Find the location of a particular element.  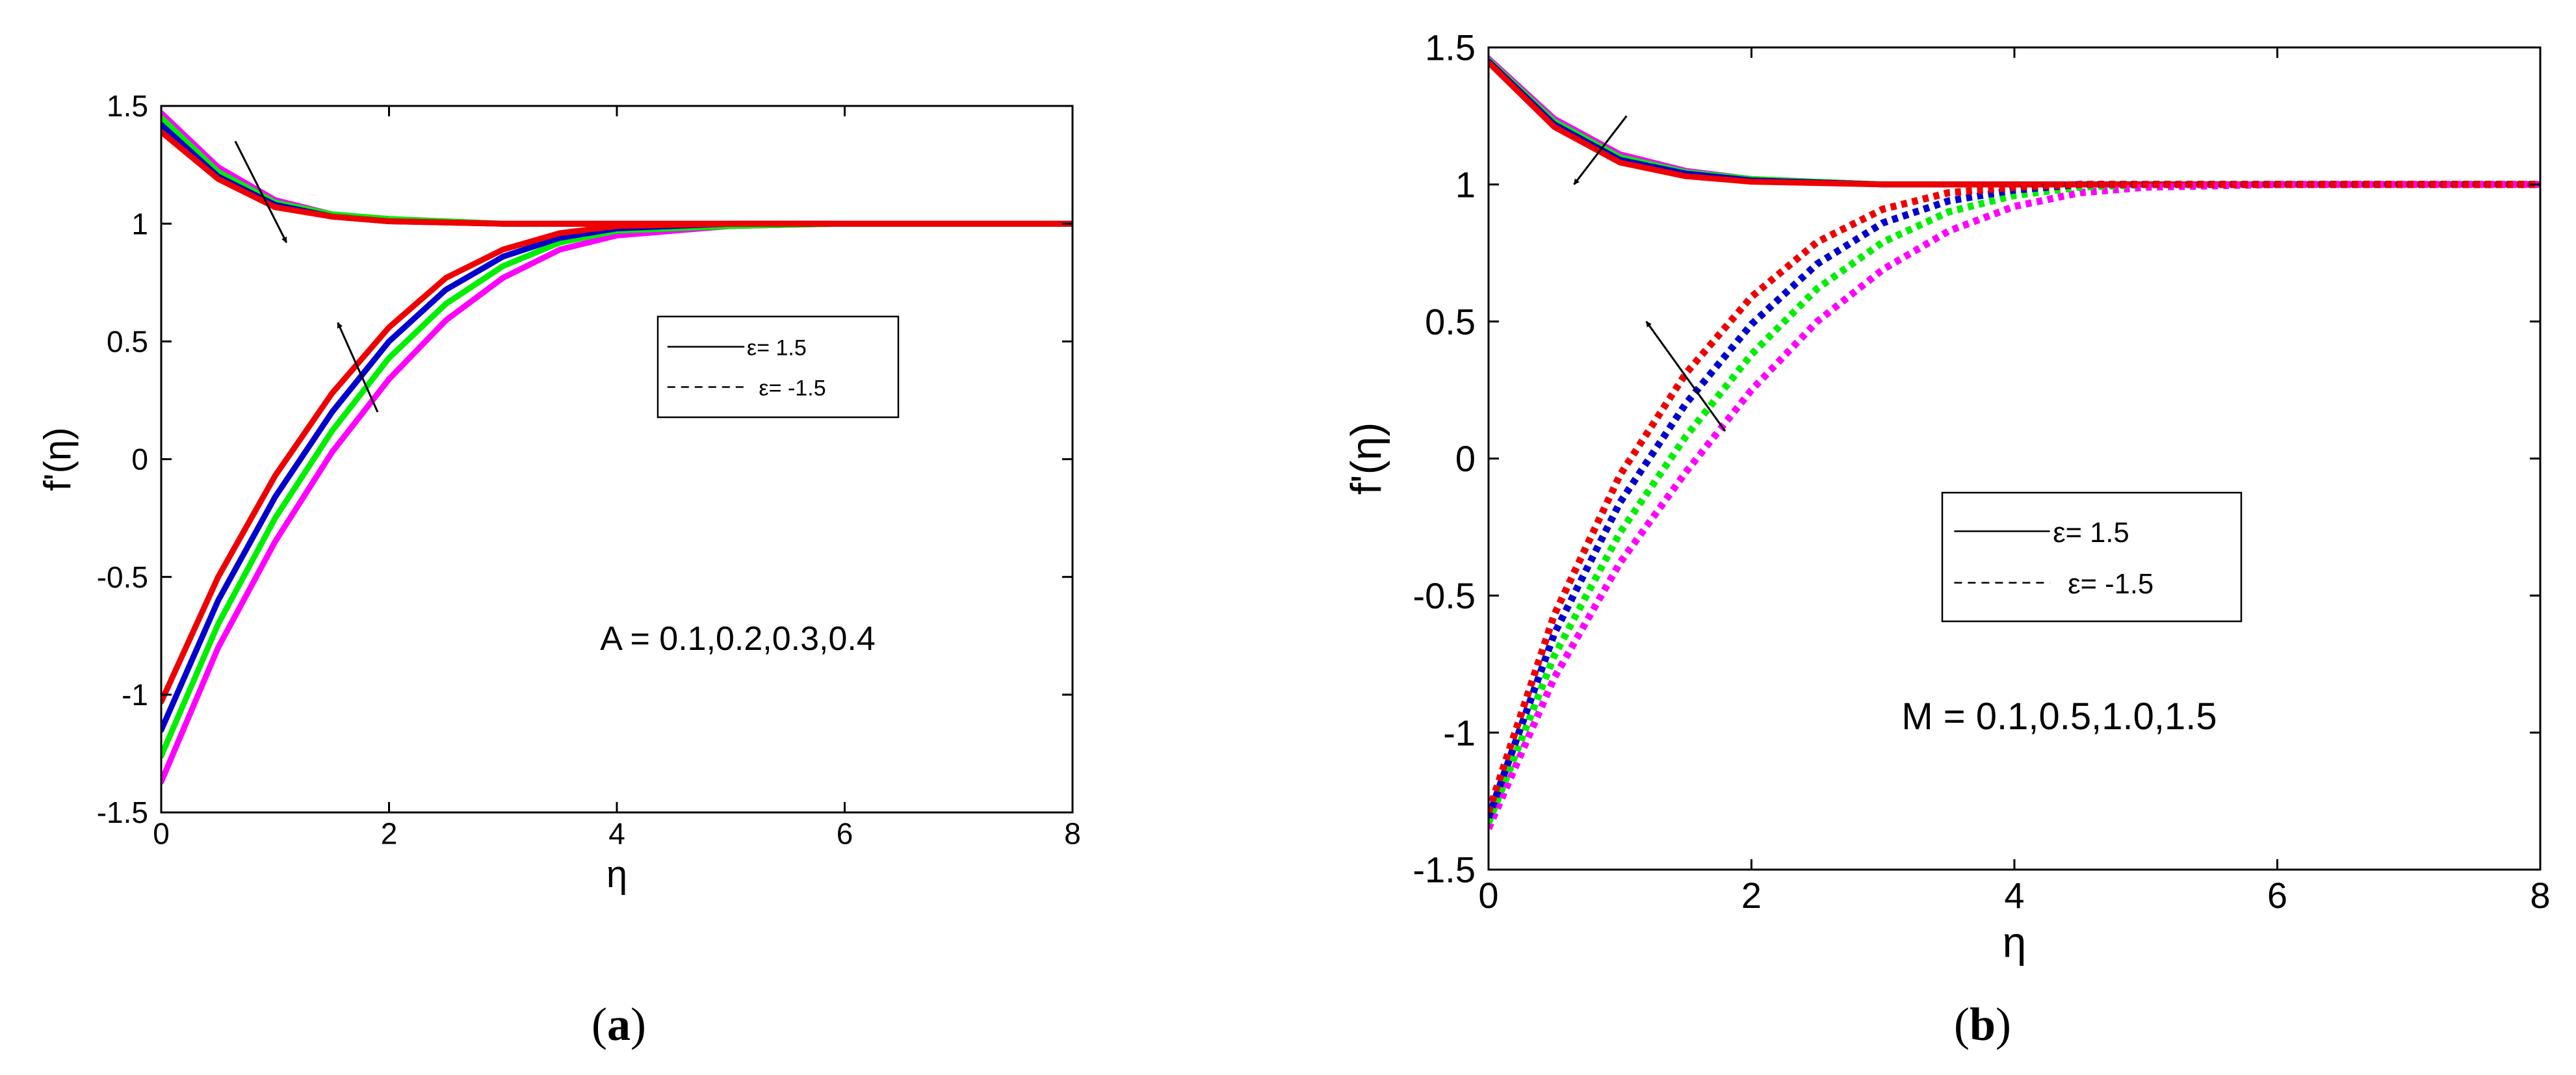

parameter-annotation: A = 0.1,0.2,0.3,0.4 is located at coordinates (738, 639).